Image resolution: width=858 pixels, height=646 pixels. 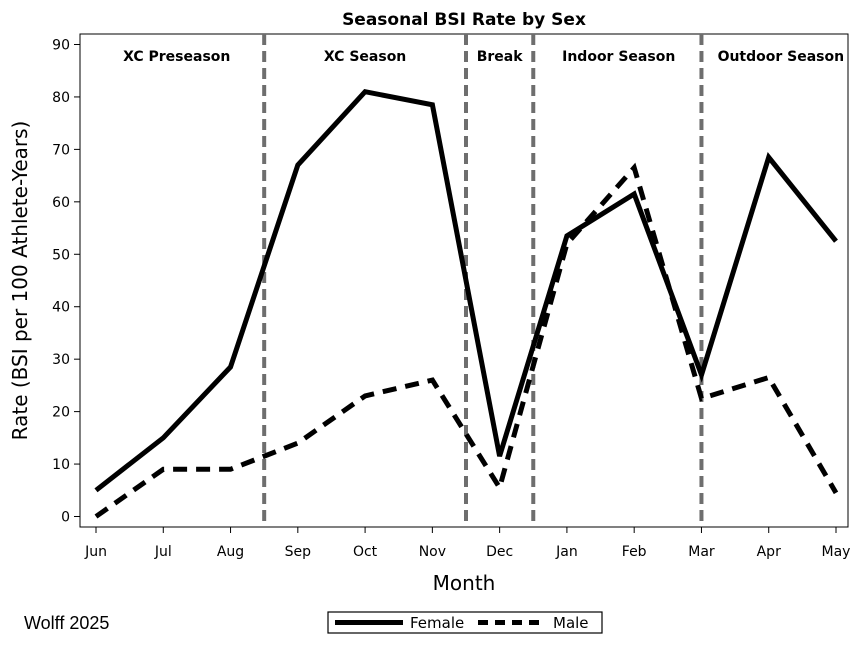 What do you see at coordinates (61, 150) in the screenshot?
I see `y-tick-label: 70` at bounding box center [61, 150].